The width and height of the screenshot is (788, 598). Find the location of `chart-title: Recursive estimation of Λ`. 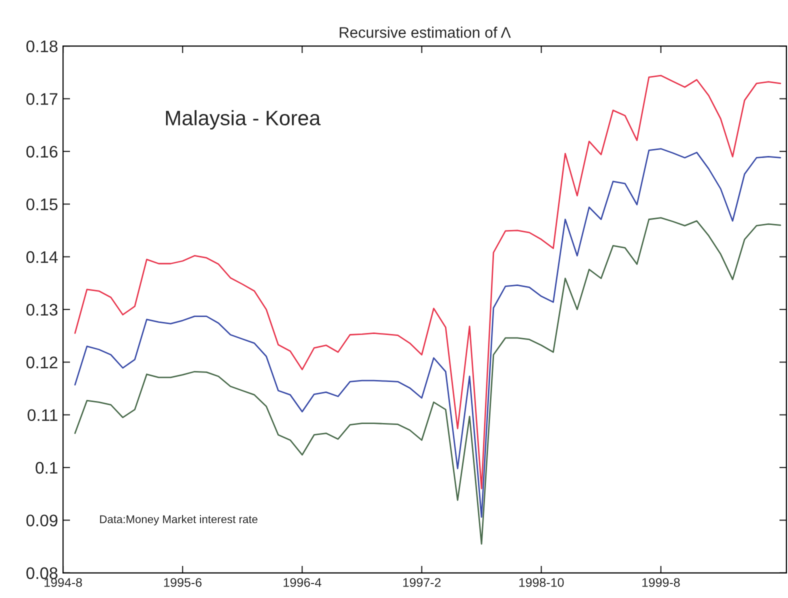

chart-title: Recursive estimation of Λ is located at coordinates (425, 32).